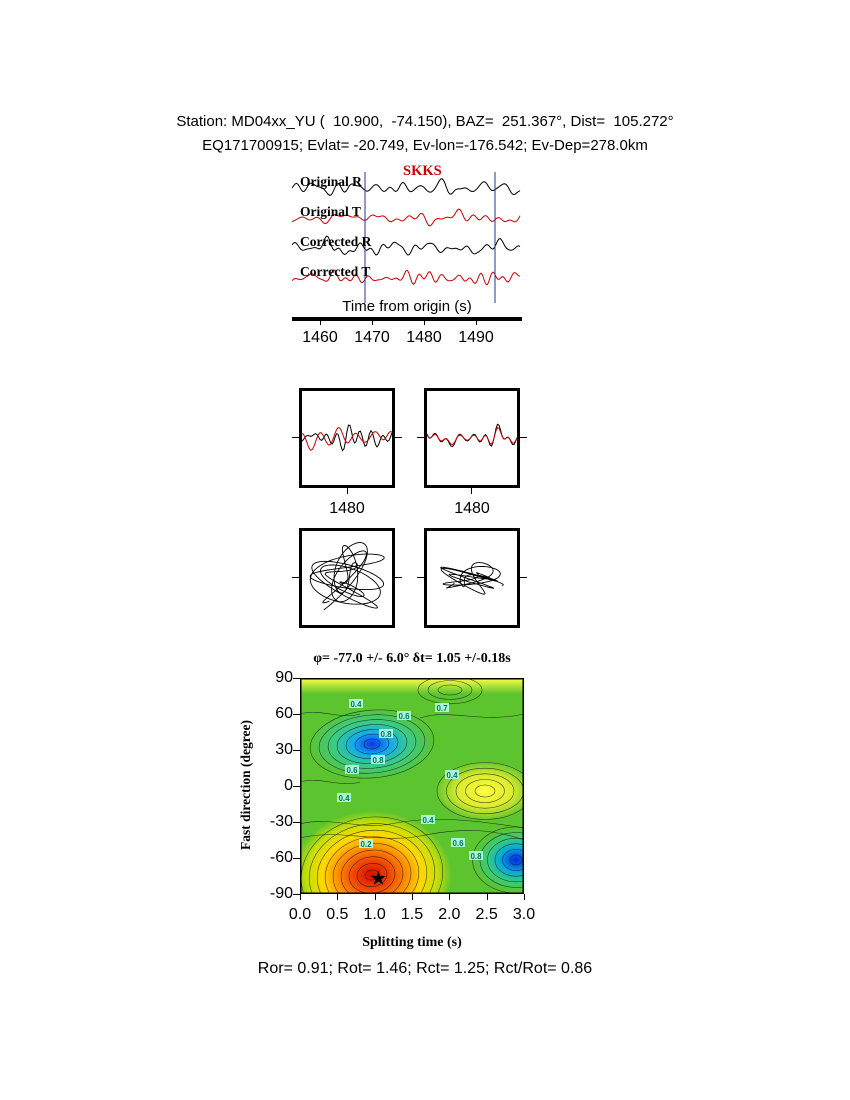 The width and height of the screenshot is (850, 1100). I want to click on trace-label-original-r: Original R, so click(331, 181).